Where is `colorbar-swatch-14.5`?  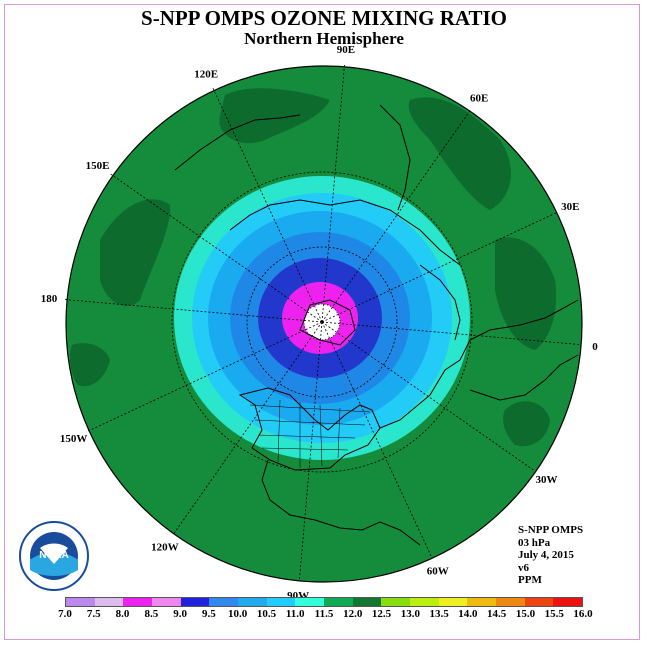 colorbar-swatch-14.5 is located at coordinates (510, 602).